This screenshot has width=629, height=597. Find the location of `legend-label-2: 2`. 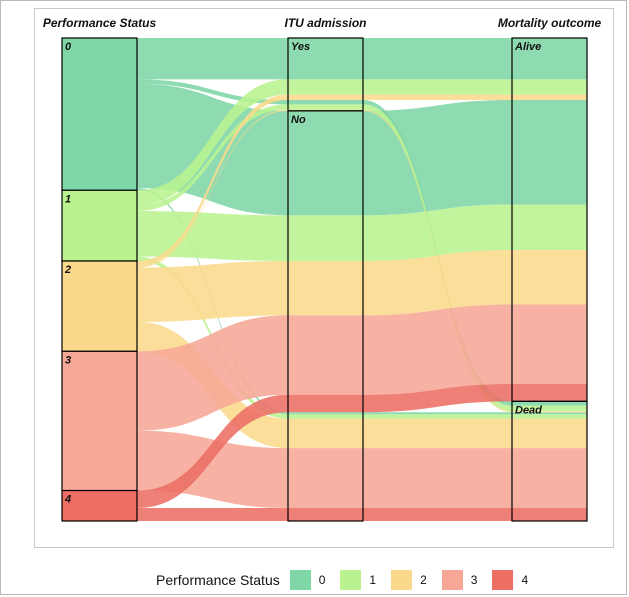

legend-label-2: 2 is located at coordinates (423, 580).